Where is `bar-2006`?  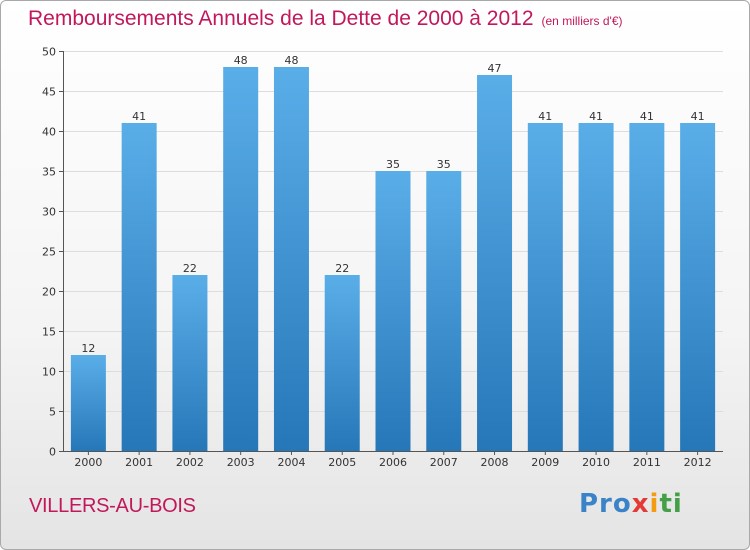 bar-2006 is located at coordinates (393, 311).